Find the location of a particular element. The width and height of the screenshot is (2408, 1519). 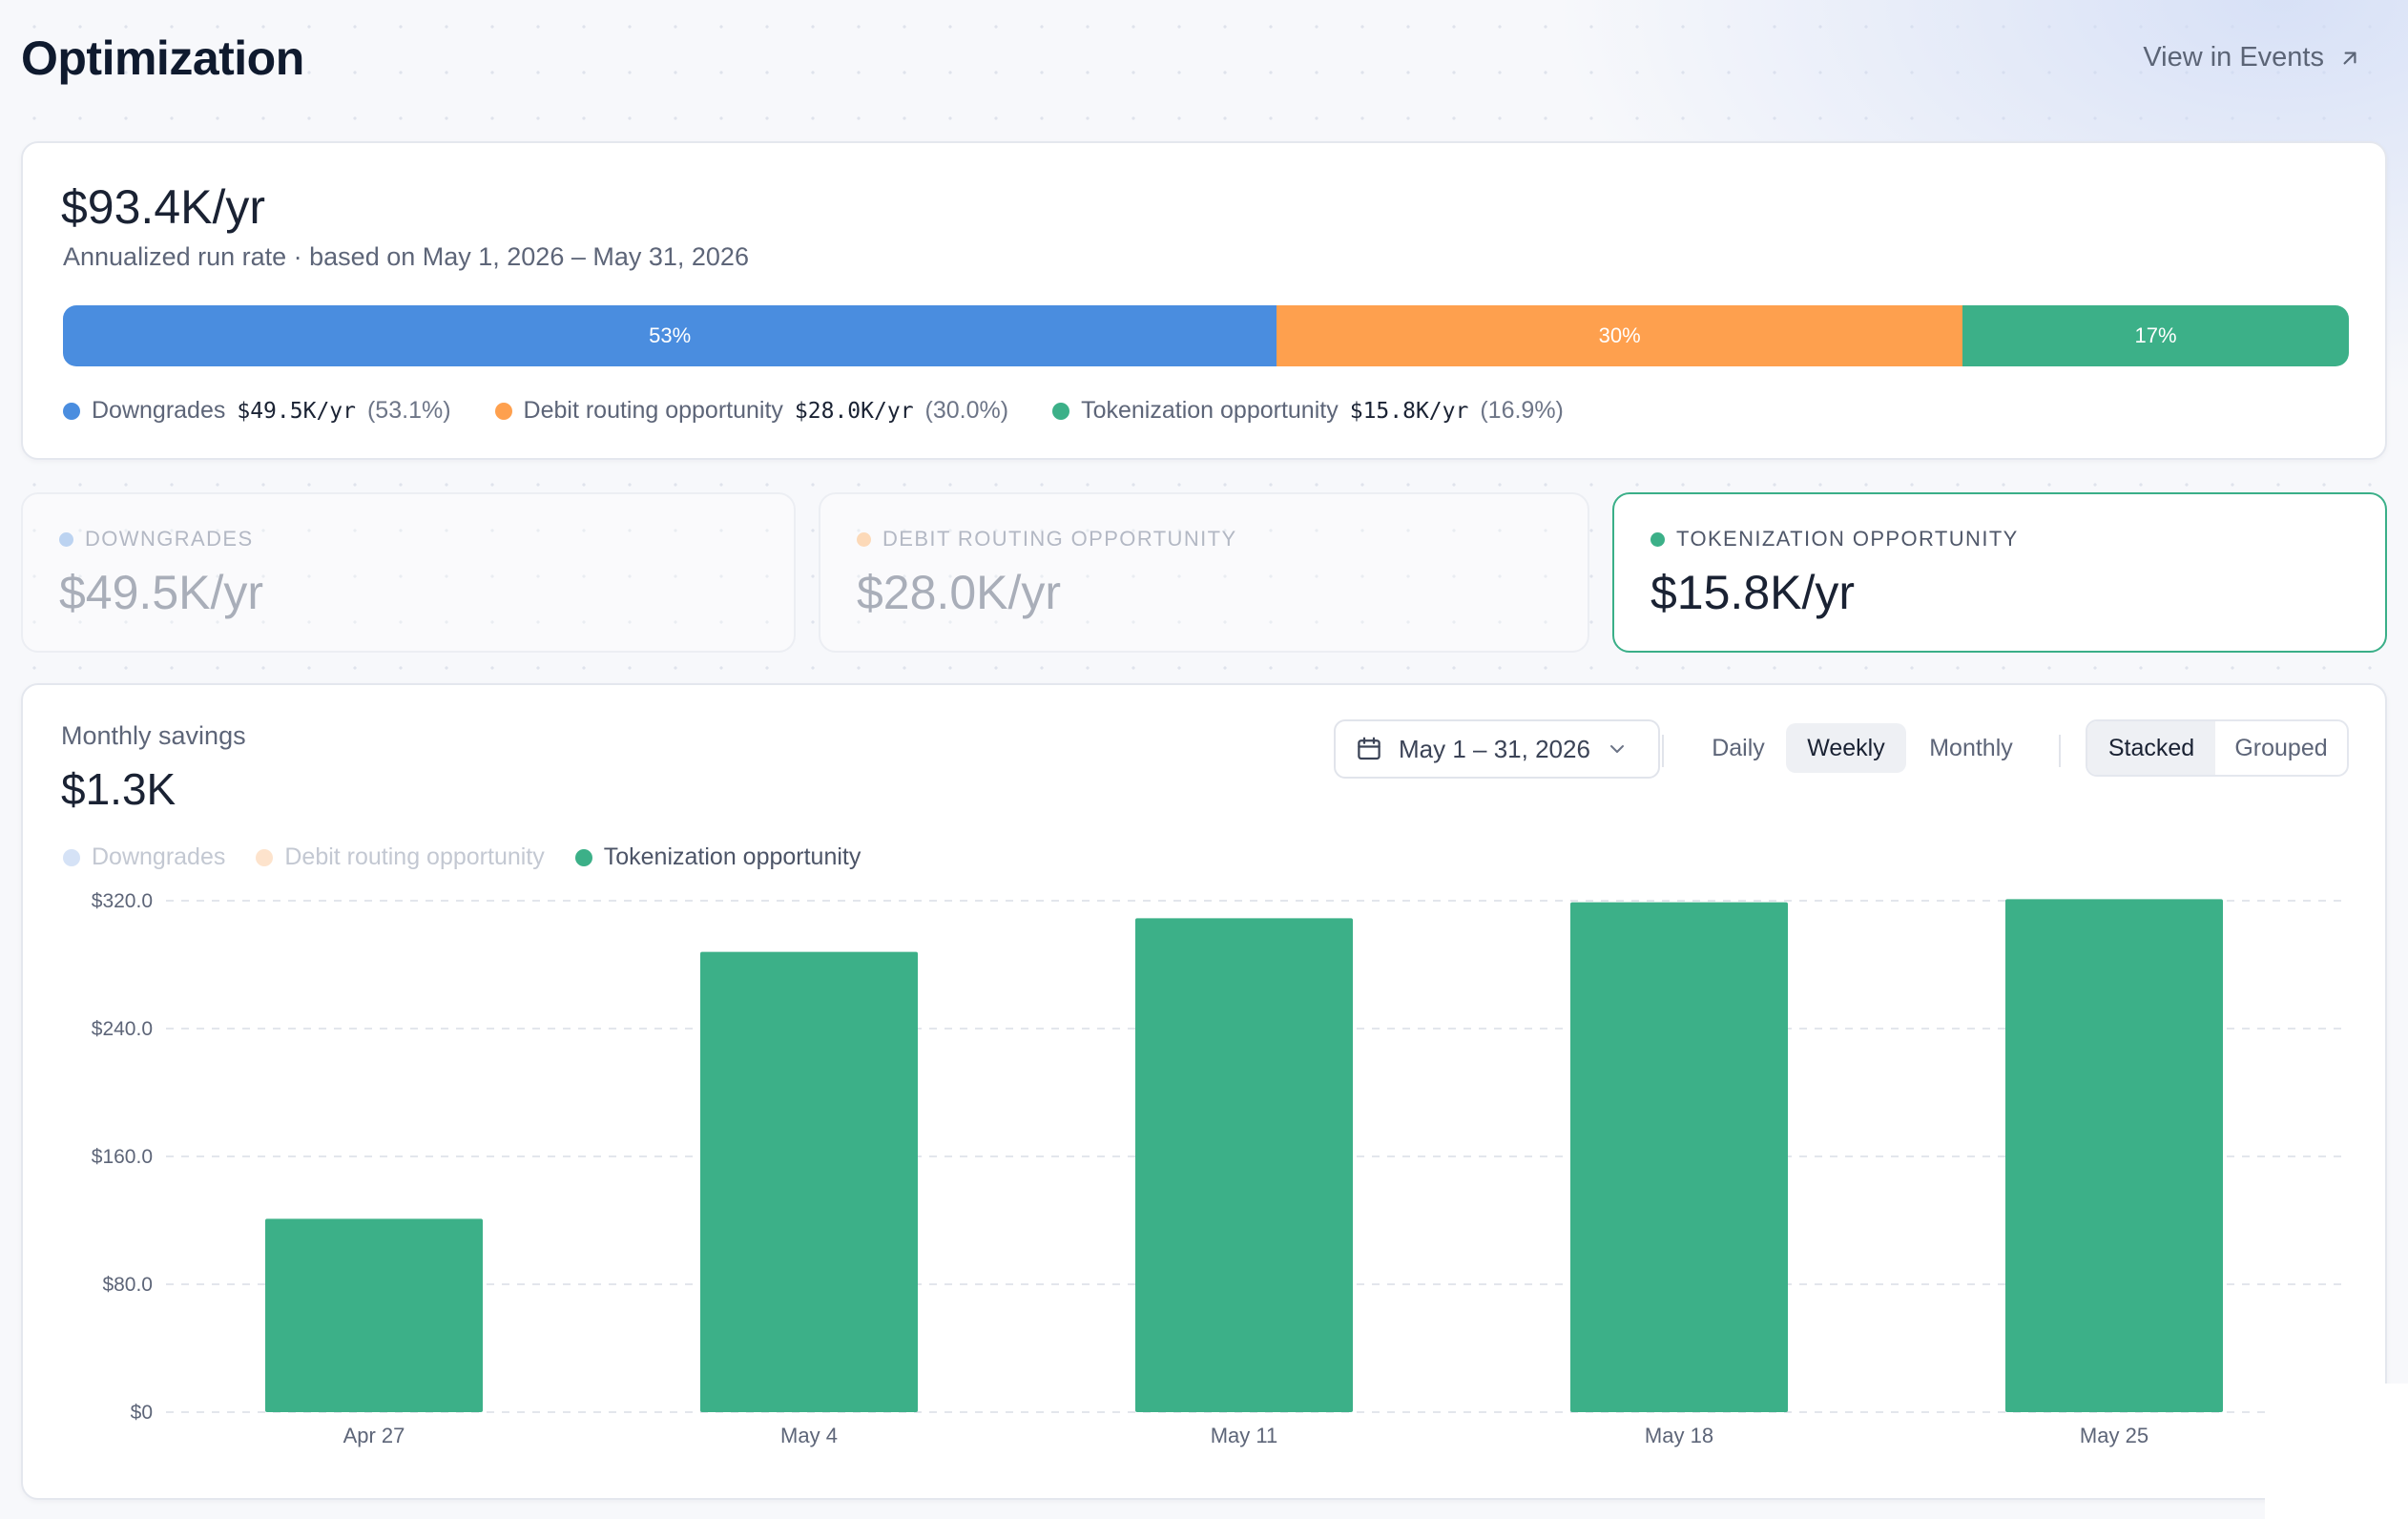

mix-legend-downgrades: Downgrades $49.5K/yr (53.1%) is located at coordinates (257, 411).